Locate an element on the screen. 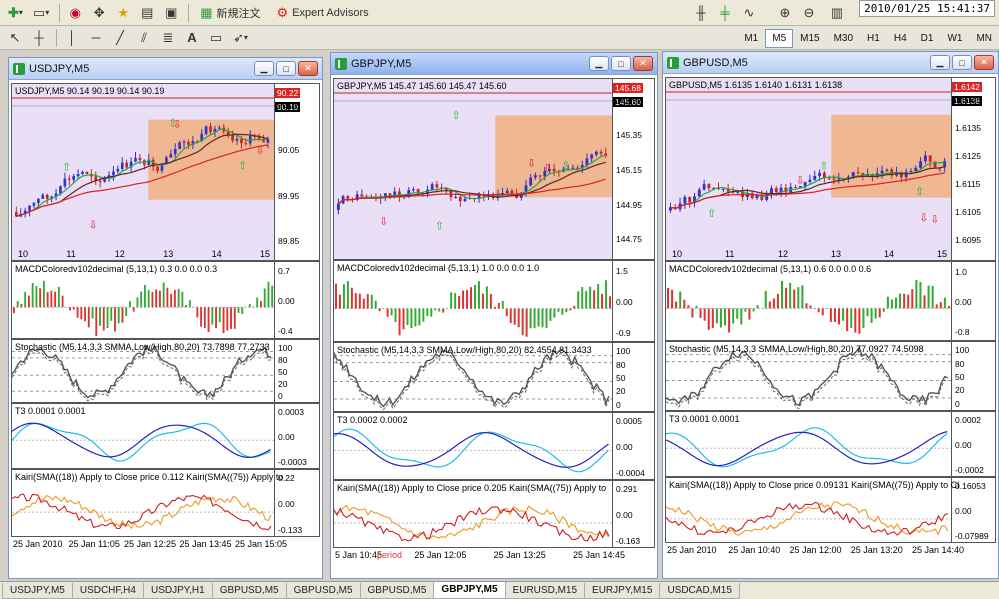  timeframe-m1: M1 is located at coordinates (751, 38).